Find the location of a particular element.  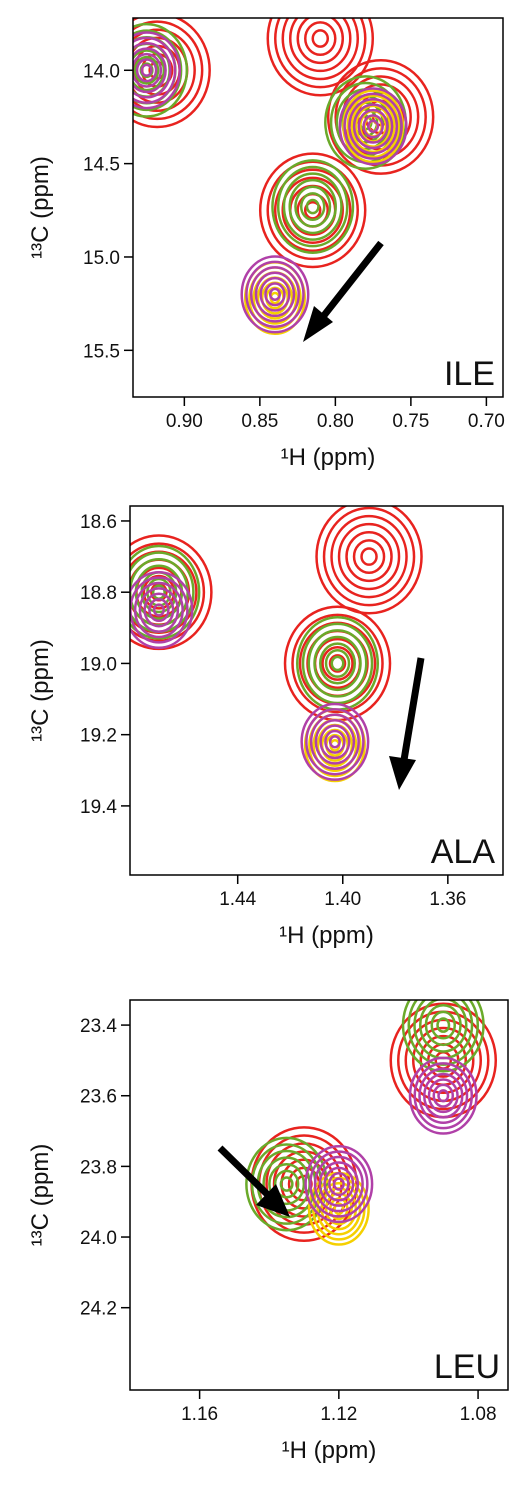

y-tick-label: 19.4 is located at coordinates (98, 807).